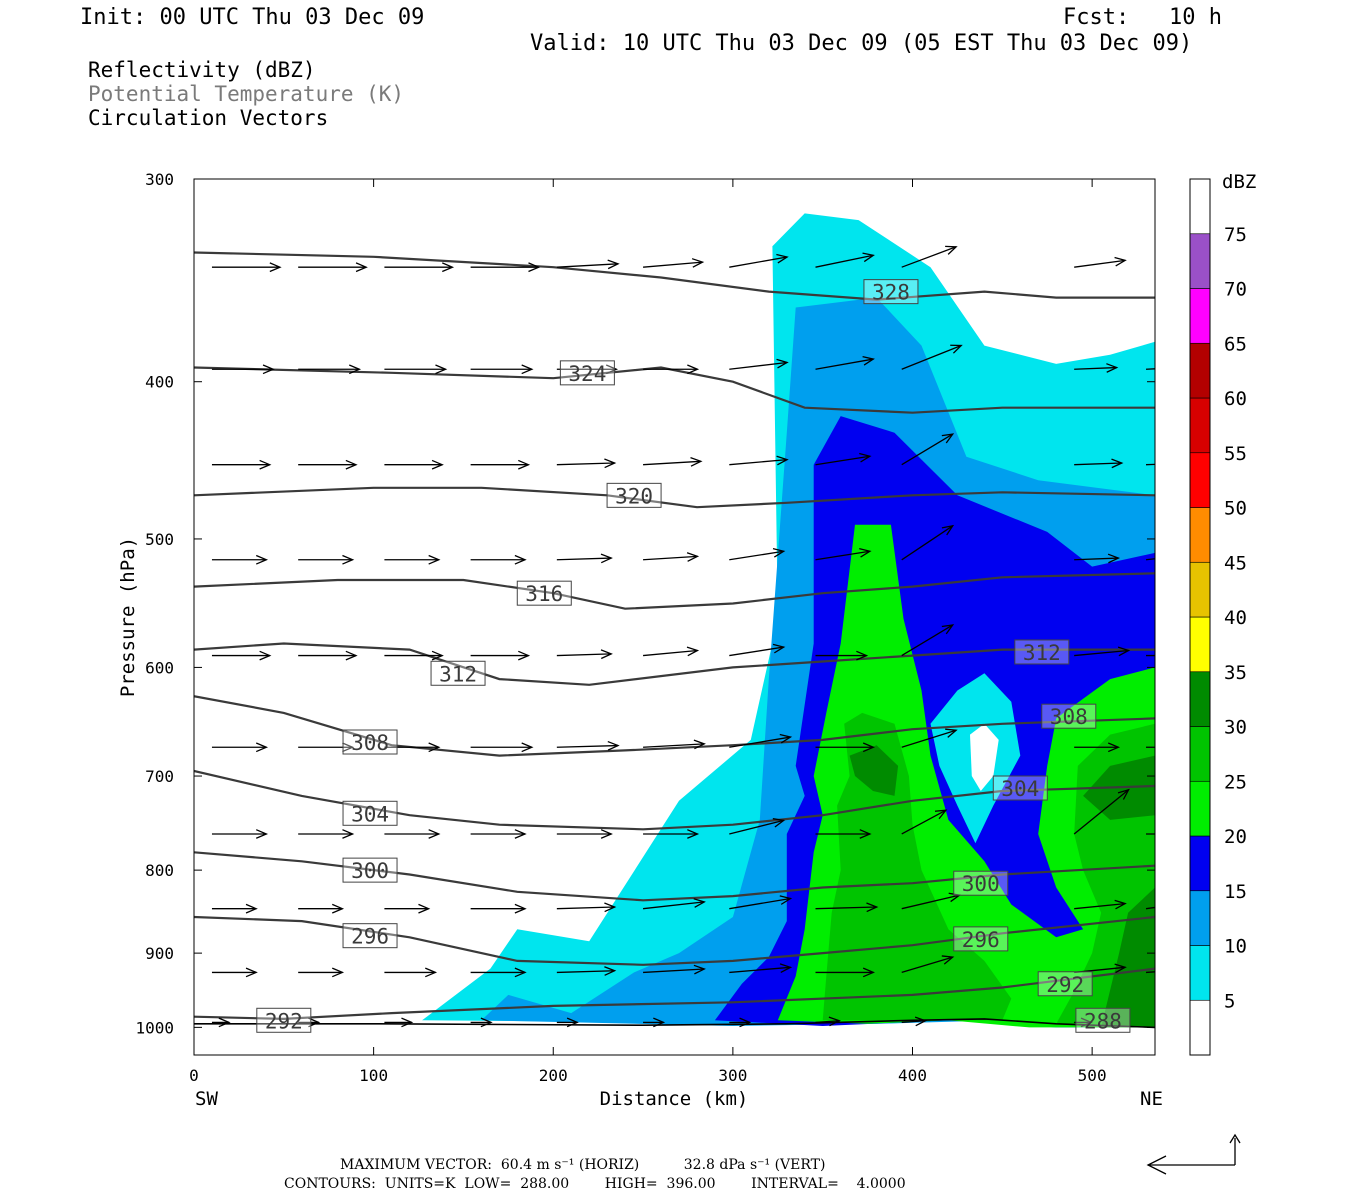 The height and width of the screenshot is (1200, 1350). Describe the element at coordinates (674, 276) in the screenshot. I see `isentrope-328k` at that location.